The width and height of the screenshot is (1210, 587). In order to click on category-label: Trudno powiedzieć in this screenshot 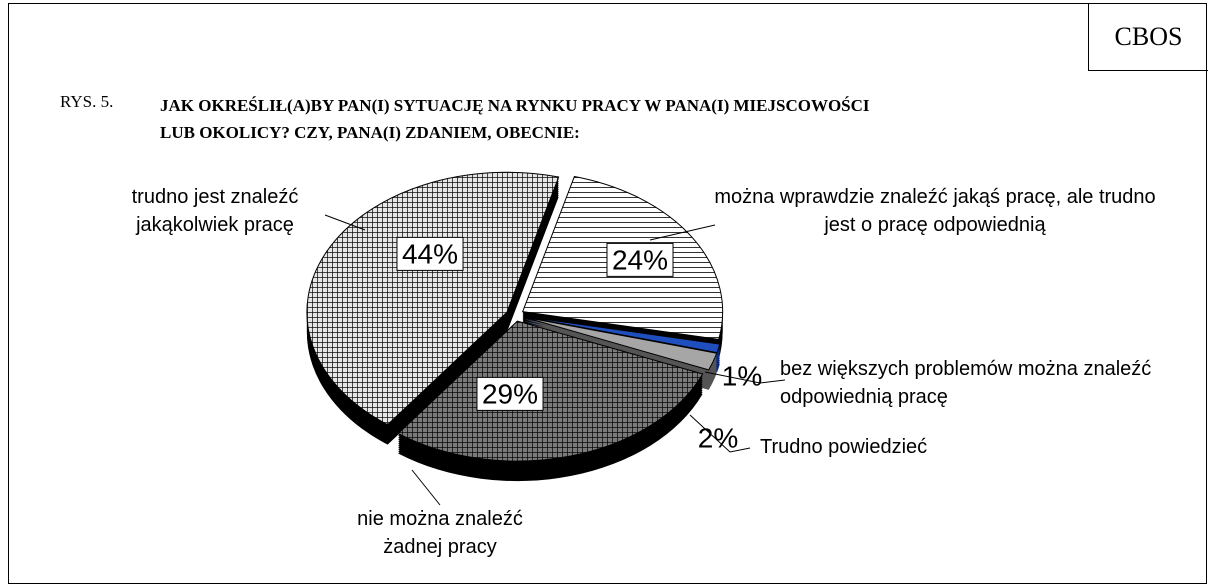, I will do `click(844, 447)`.